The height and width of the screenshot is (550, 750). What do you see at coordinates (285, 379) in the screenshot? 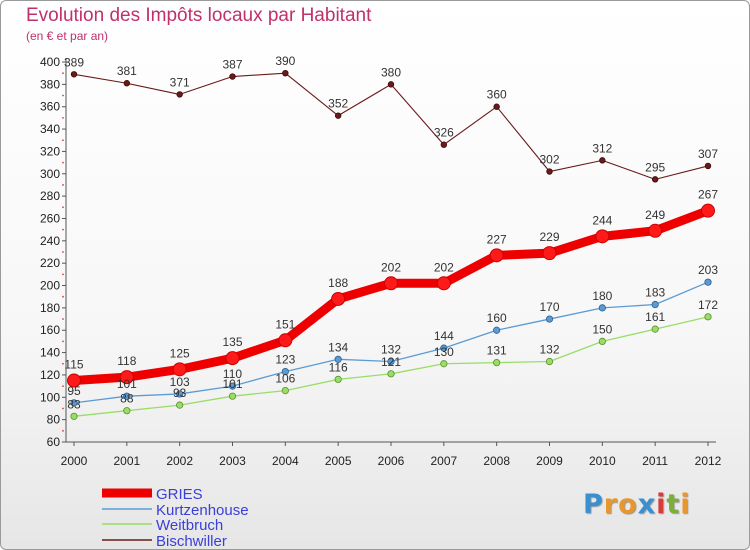
I see `data-label-weitbruch: 106` at bounding box center [285, 379].